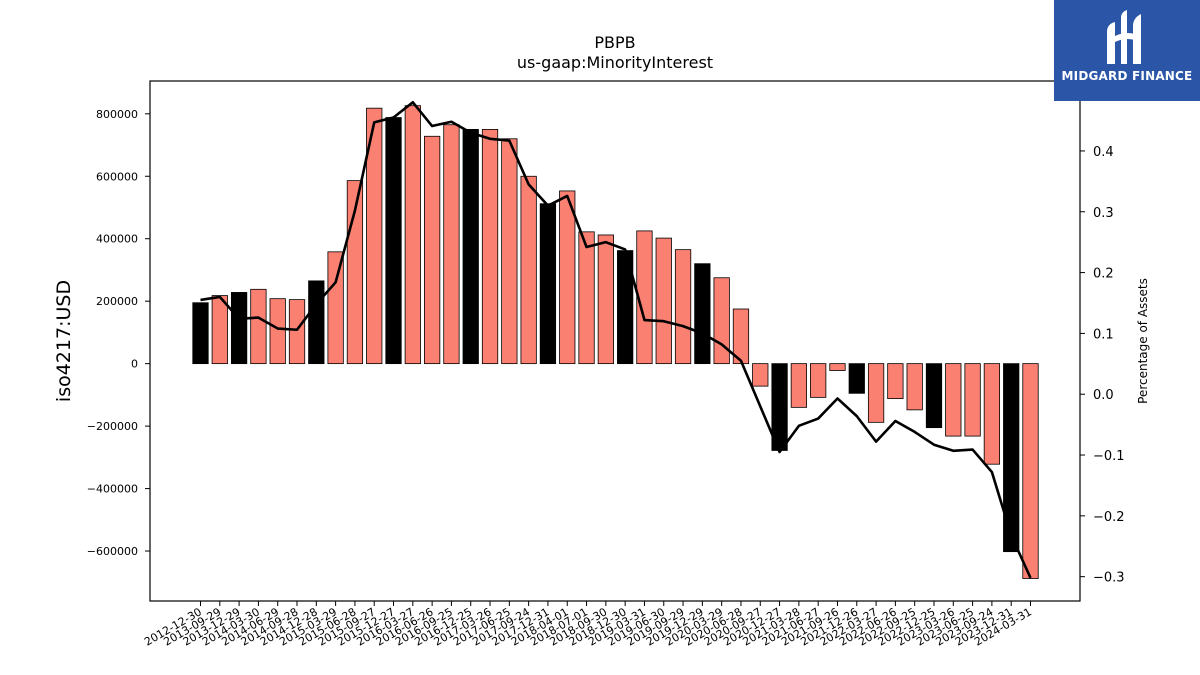 The width and height of the screenshot is (1200, 675). What do you see at coordinates (1102, 365) in the screenshot?
I see `y-axis-right: −0.3 −0.2 −0.1 0.0 0.1 0.2 0.3 0.4` at bounding box center [1102, 365].